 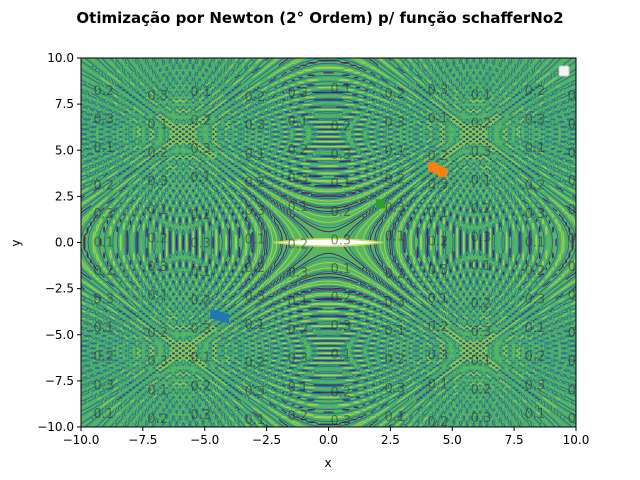 What do you see at coordinates (59, 381) in the screenshot?
I see `y-tick-label: −7.5` at bounding box center [59, 381].